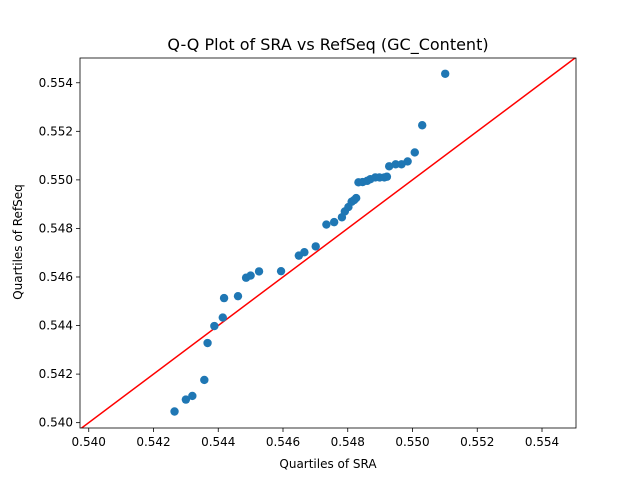 The height and width of the screenshot is (480, 640). Describe the element at coordinates (218, 442) in the screenshot. I see `x-tick-label-3: 0.544` at that location.